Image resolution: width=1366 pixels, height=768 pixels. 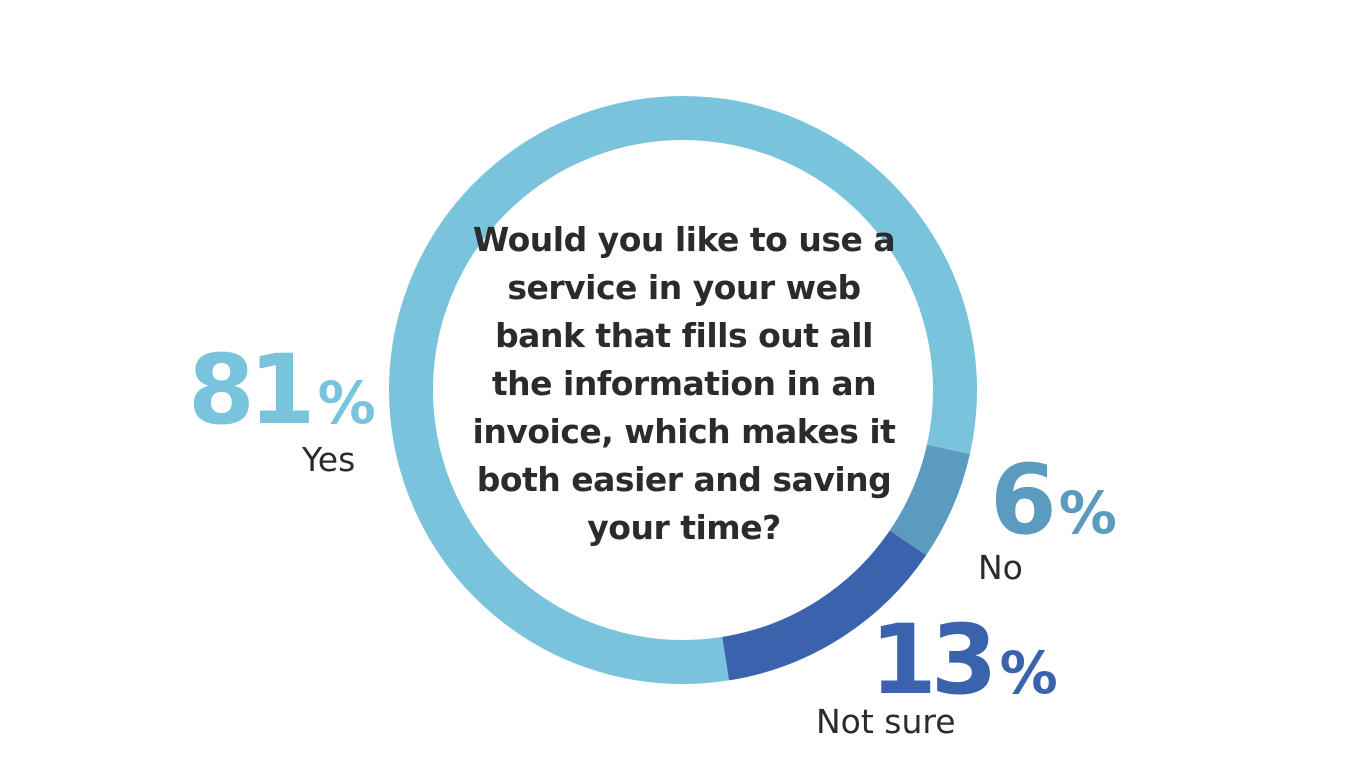 I want to click on yes-percent-symbol: %, so click(x=346, y=403).